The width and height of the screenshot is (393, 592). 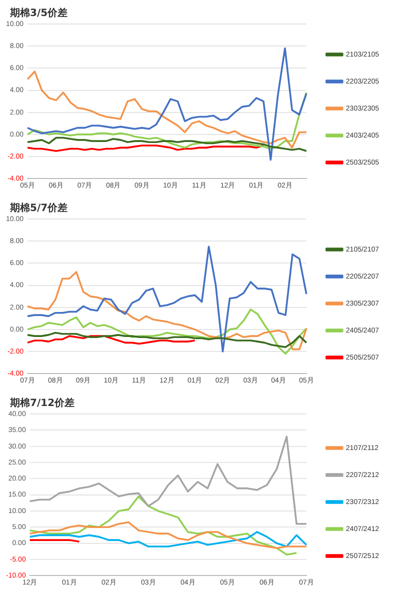 What do you see at coordinates (39, 208) in the screenshot?
I see `chart-title: 期棉5/7价差` at bounding box center [39, 208].